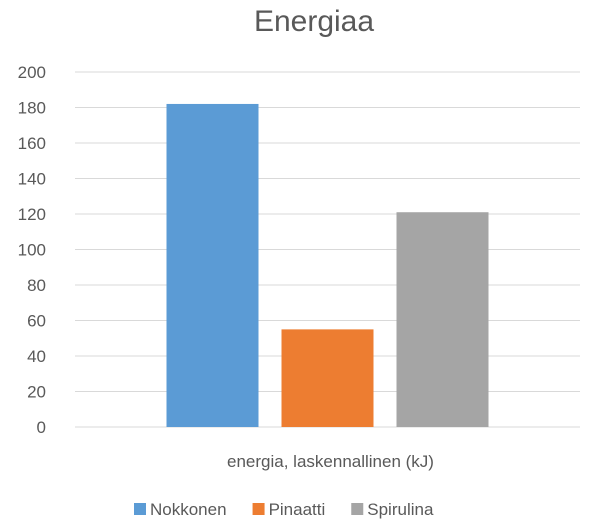  Describe the element at coordinates (297, 509) in the screenshot. I see `legend-label: Pinaatti` at that location.